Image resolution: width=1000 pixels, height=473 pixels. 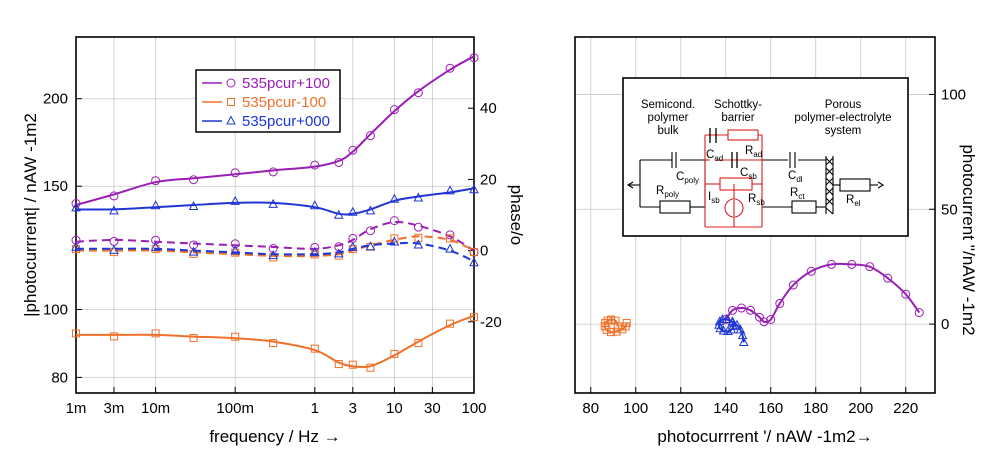 I want to click on nyquist-series, so click(x=762, y=302).